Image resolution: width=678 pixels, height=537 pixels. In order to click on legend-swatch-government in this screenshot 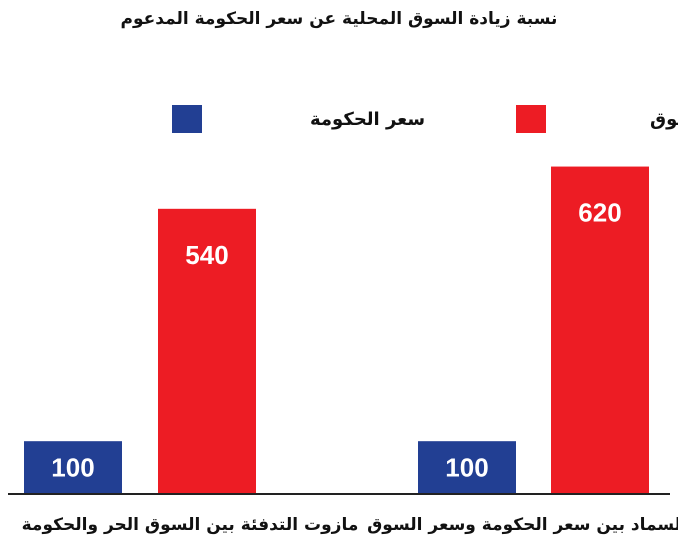, I will do `click(187, 119)`.